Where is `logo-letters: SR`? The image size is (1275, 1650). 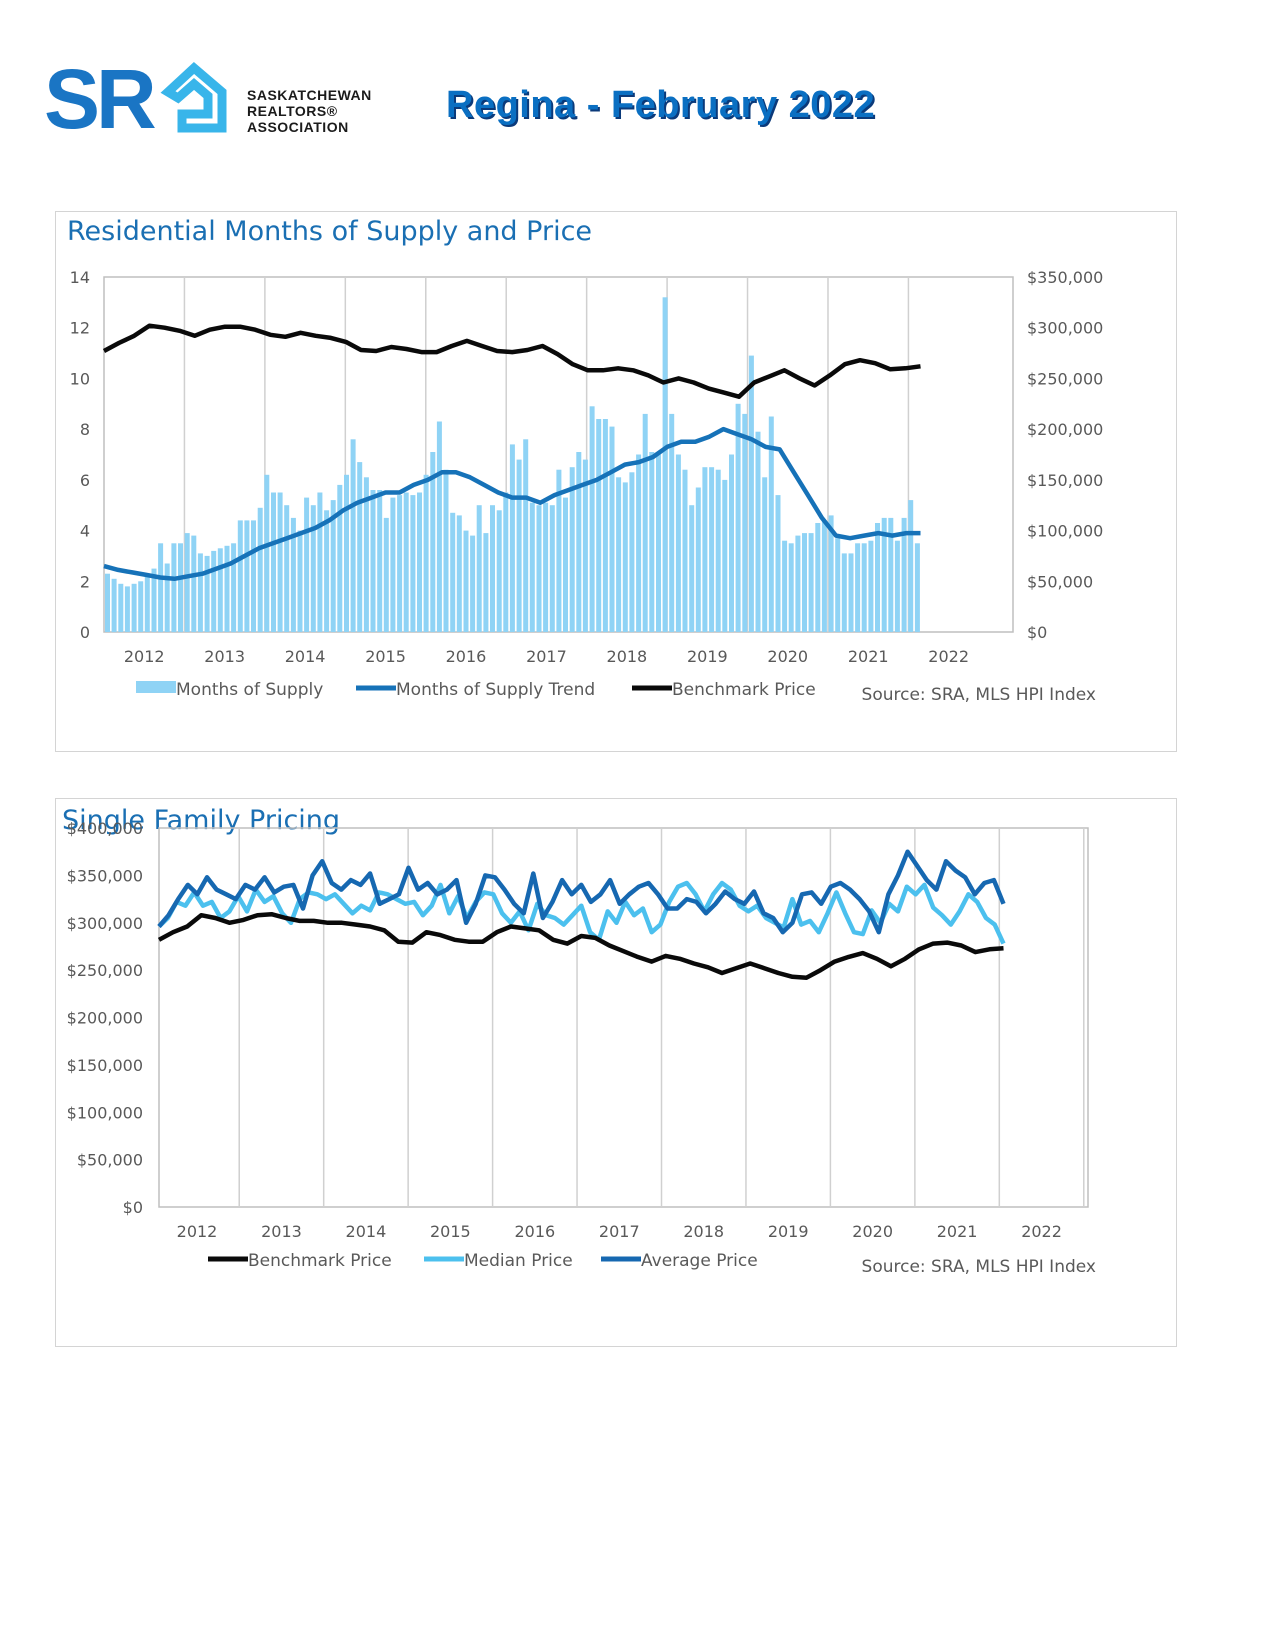
logo-letters: SR is located at coordinates (99, 99).